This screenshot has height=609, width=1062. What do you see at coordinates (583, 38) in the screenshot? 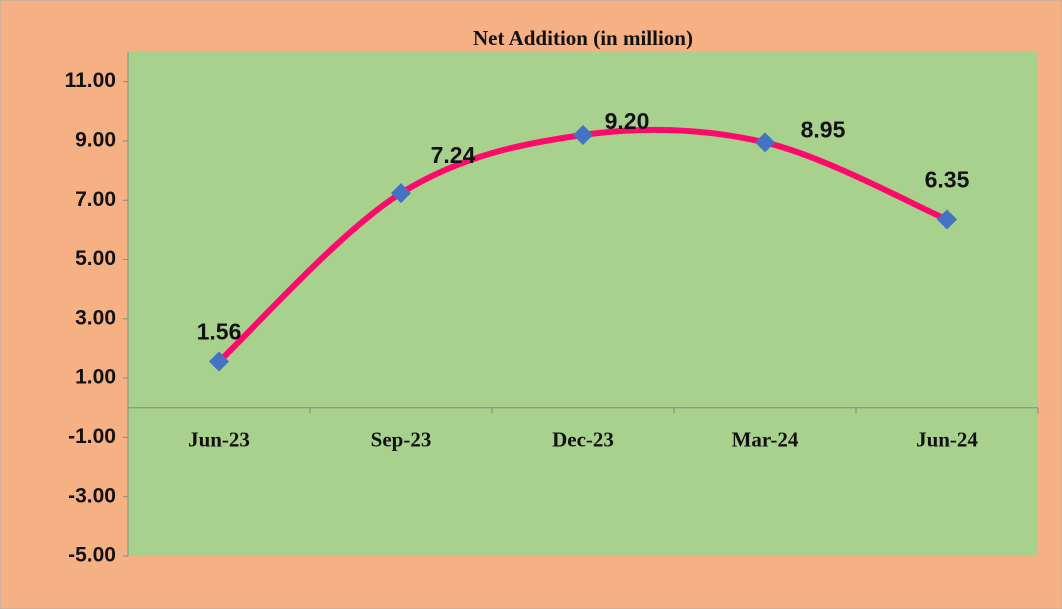
I see `chart-title: Net Addition (in million)` at bounding box center [583, 38].